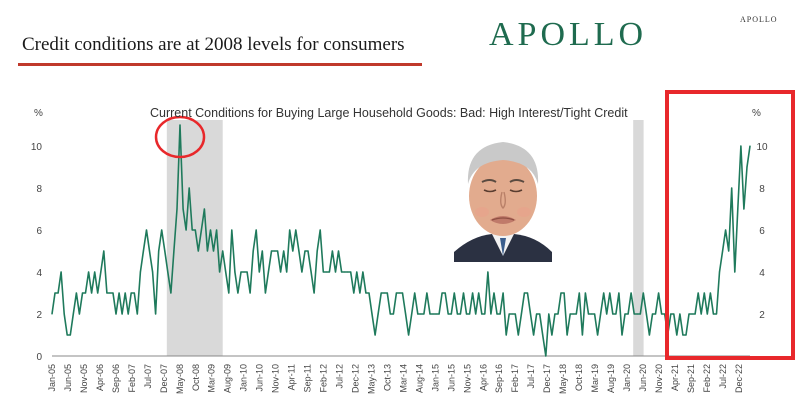 This screenshot has width=797, height=416. Describe the element at coordinates (467, 378) in the screenshot. I see `x-tick-label: Nov-15` at that location.